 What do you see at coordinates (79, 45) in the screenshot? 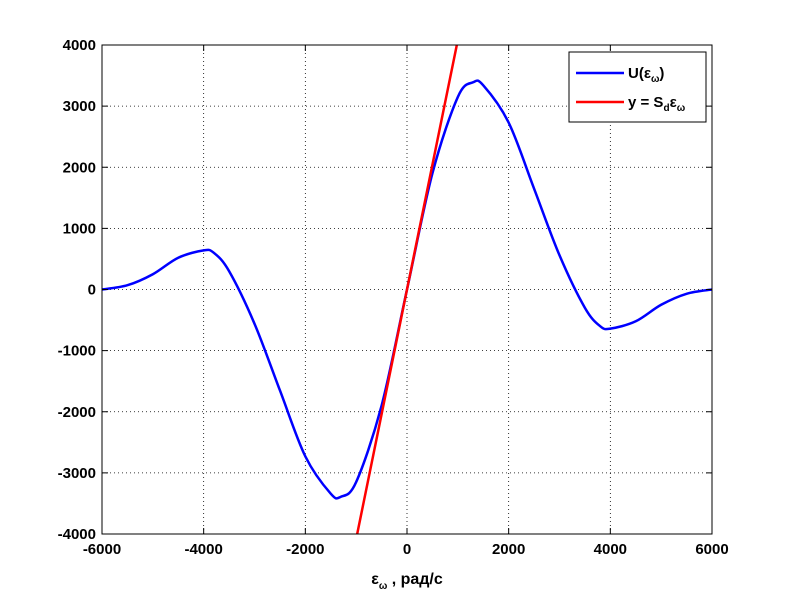
I see `y-tick-label: 4000` at bounding box center [79, 45].